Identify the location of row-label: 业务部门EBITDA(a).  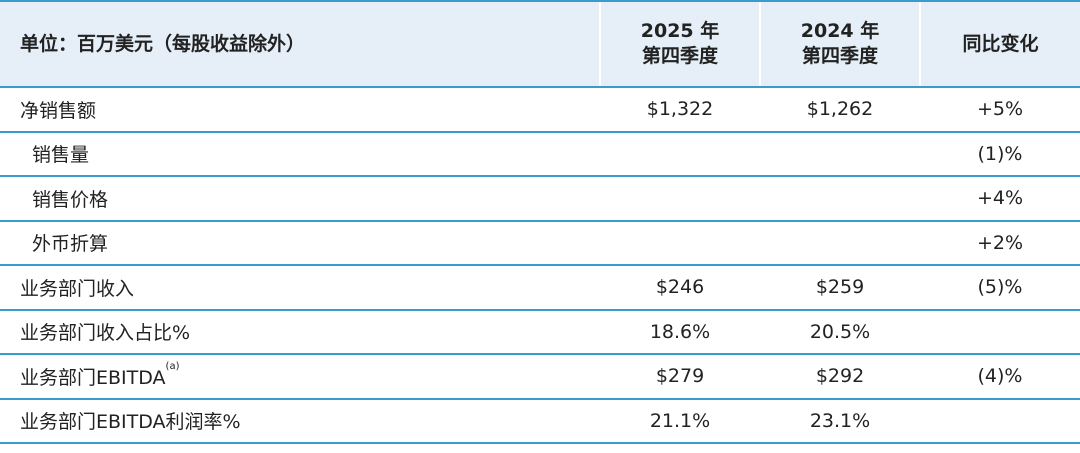
(300, 377).